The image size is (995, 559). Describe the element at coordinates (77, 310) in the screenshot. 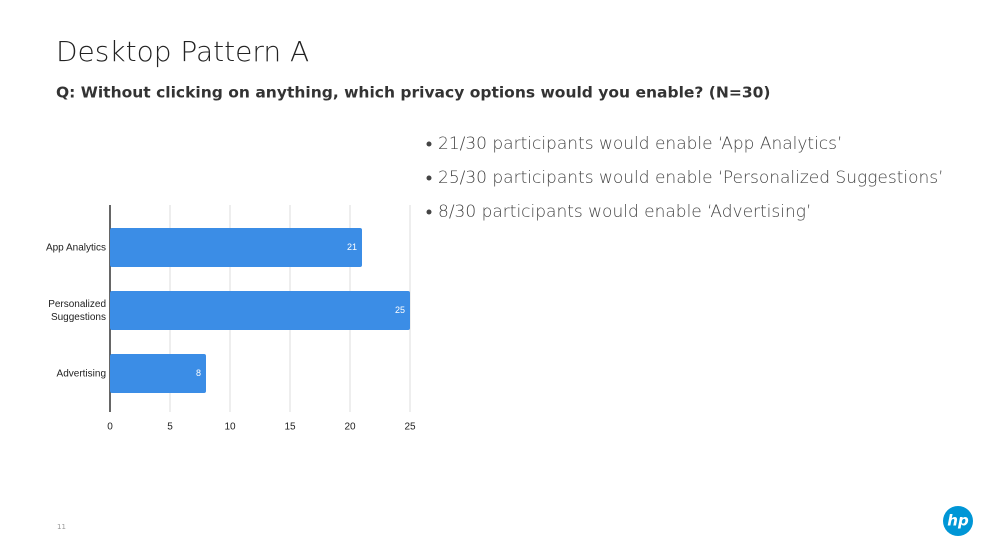

I see `category-label: Personalized Suggestions` at that location.